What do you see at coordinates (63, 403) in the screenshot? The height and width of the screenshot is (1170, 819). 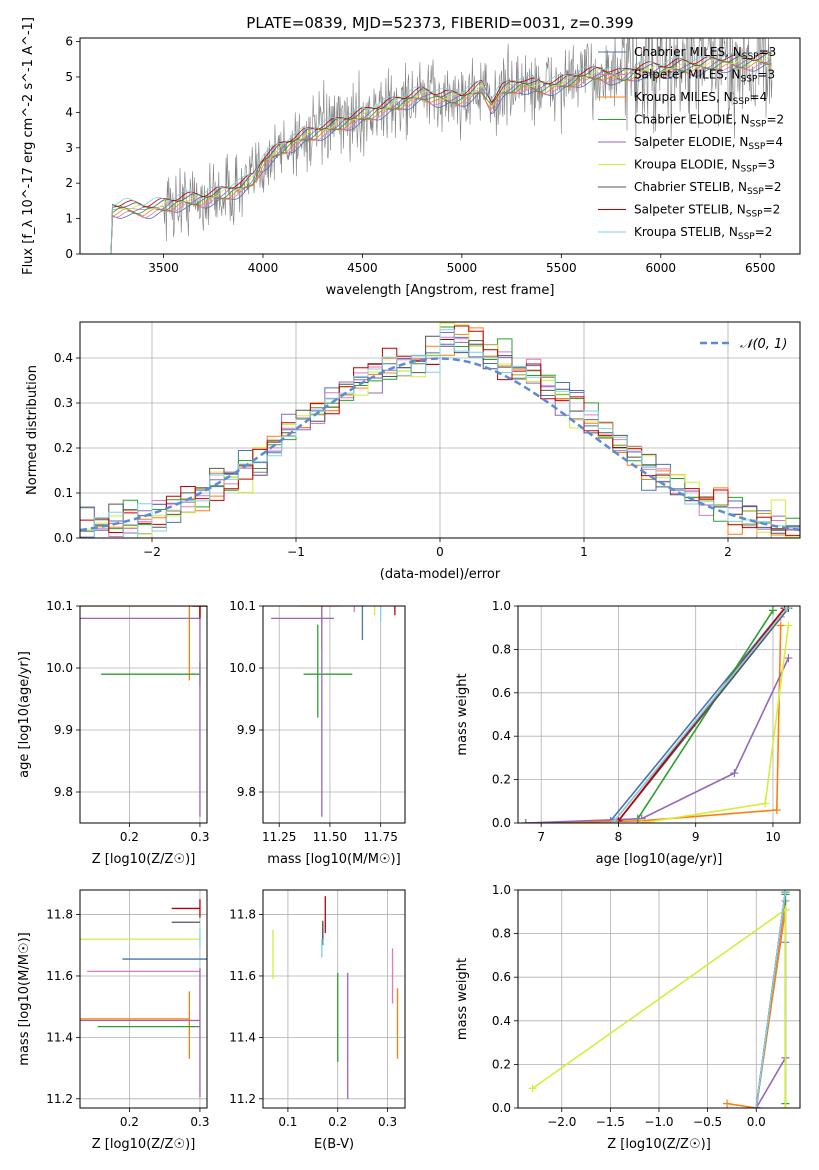 I see `y-tick-label: 0.3` at bounding box center [63, 403].